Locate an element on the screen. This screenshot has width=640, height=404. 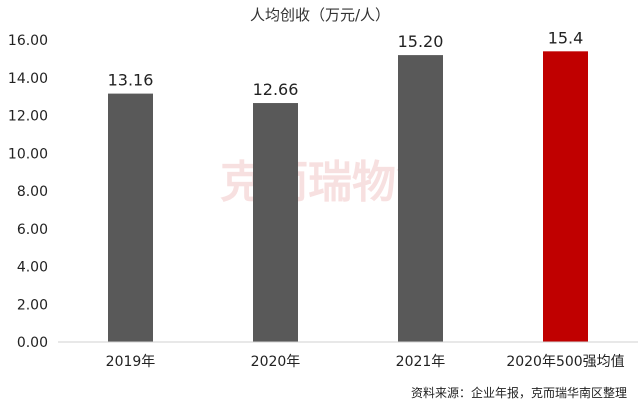
y-axis: 0.00 2.00 4.00 6.00 8.00 10.00 12.00 14.00 16.00 is located at coordinates (28, 192).